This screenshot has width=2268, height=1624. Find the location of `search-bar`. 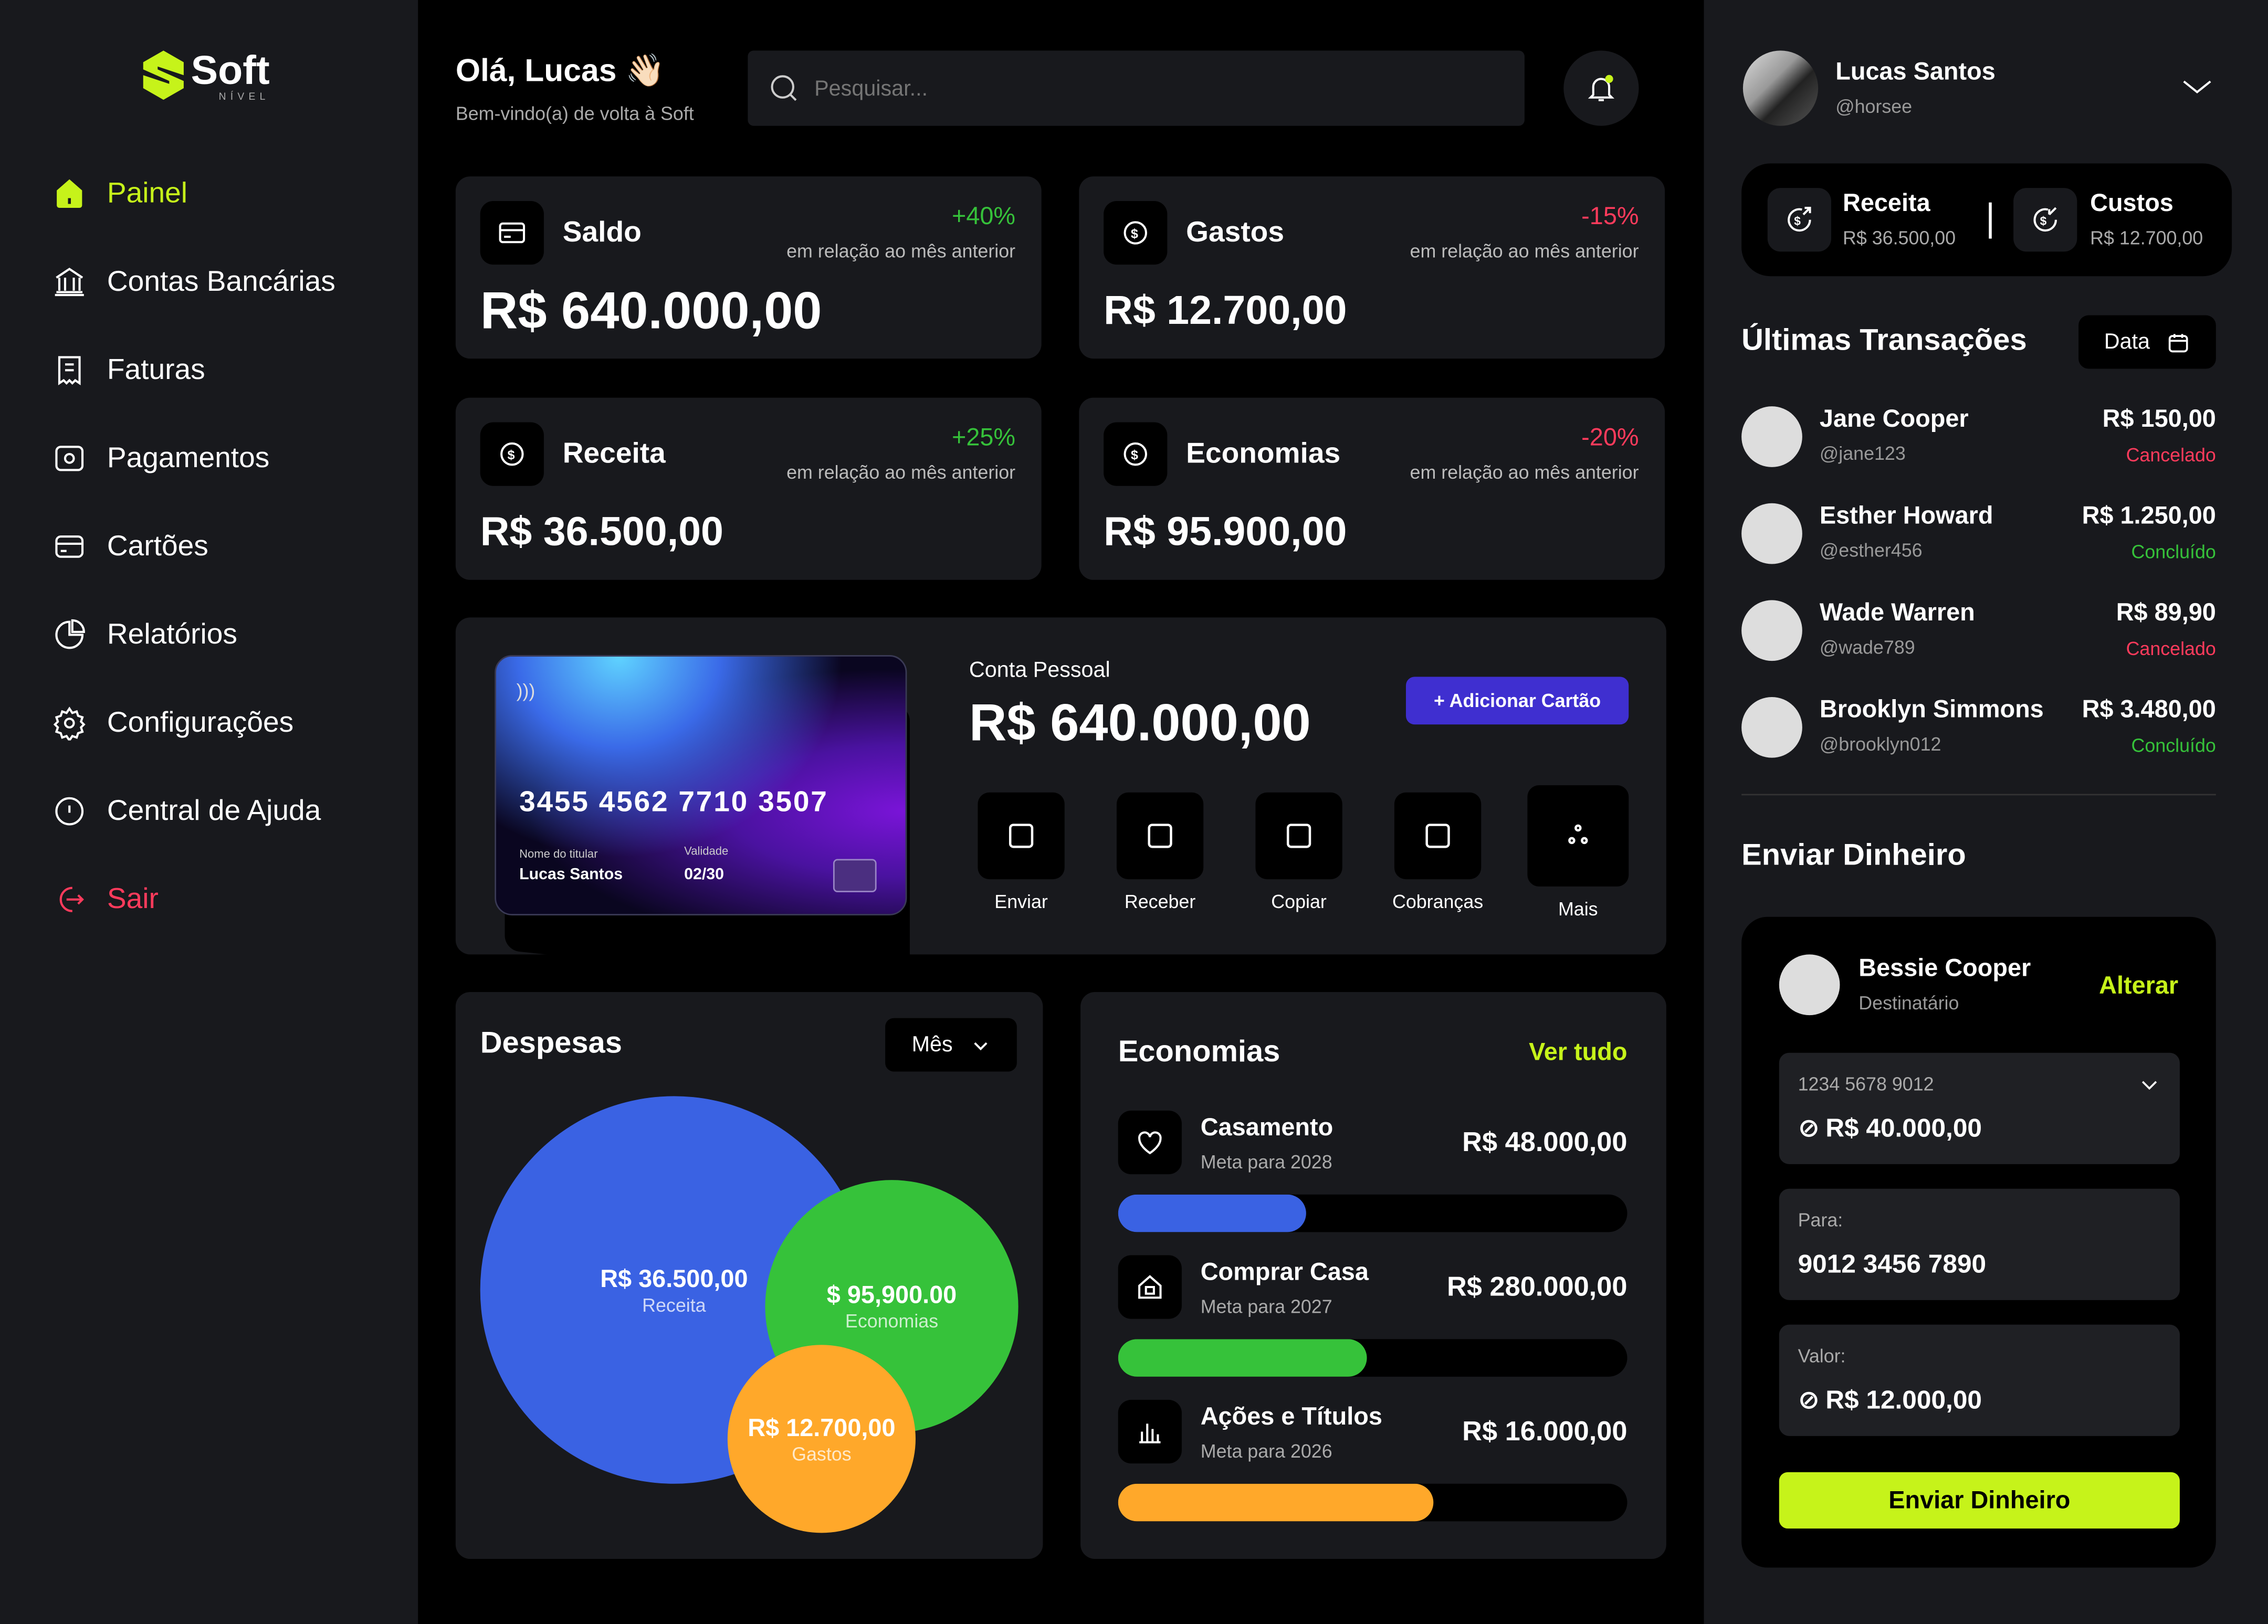

search-bar is located at coordinates (1136, 88).